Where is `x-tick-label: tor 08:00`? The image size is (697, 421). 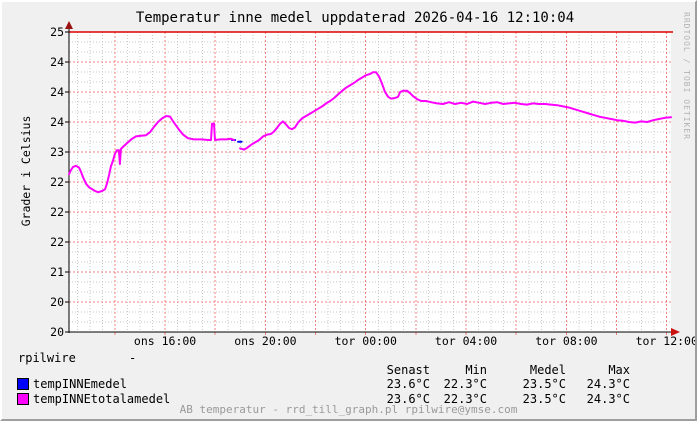 x-tick-label: tor 08:00 is located at coordinates (566, 341).